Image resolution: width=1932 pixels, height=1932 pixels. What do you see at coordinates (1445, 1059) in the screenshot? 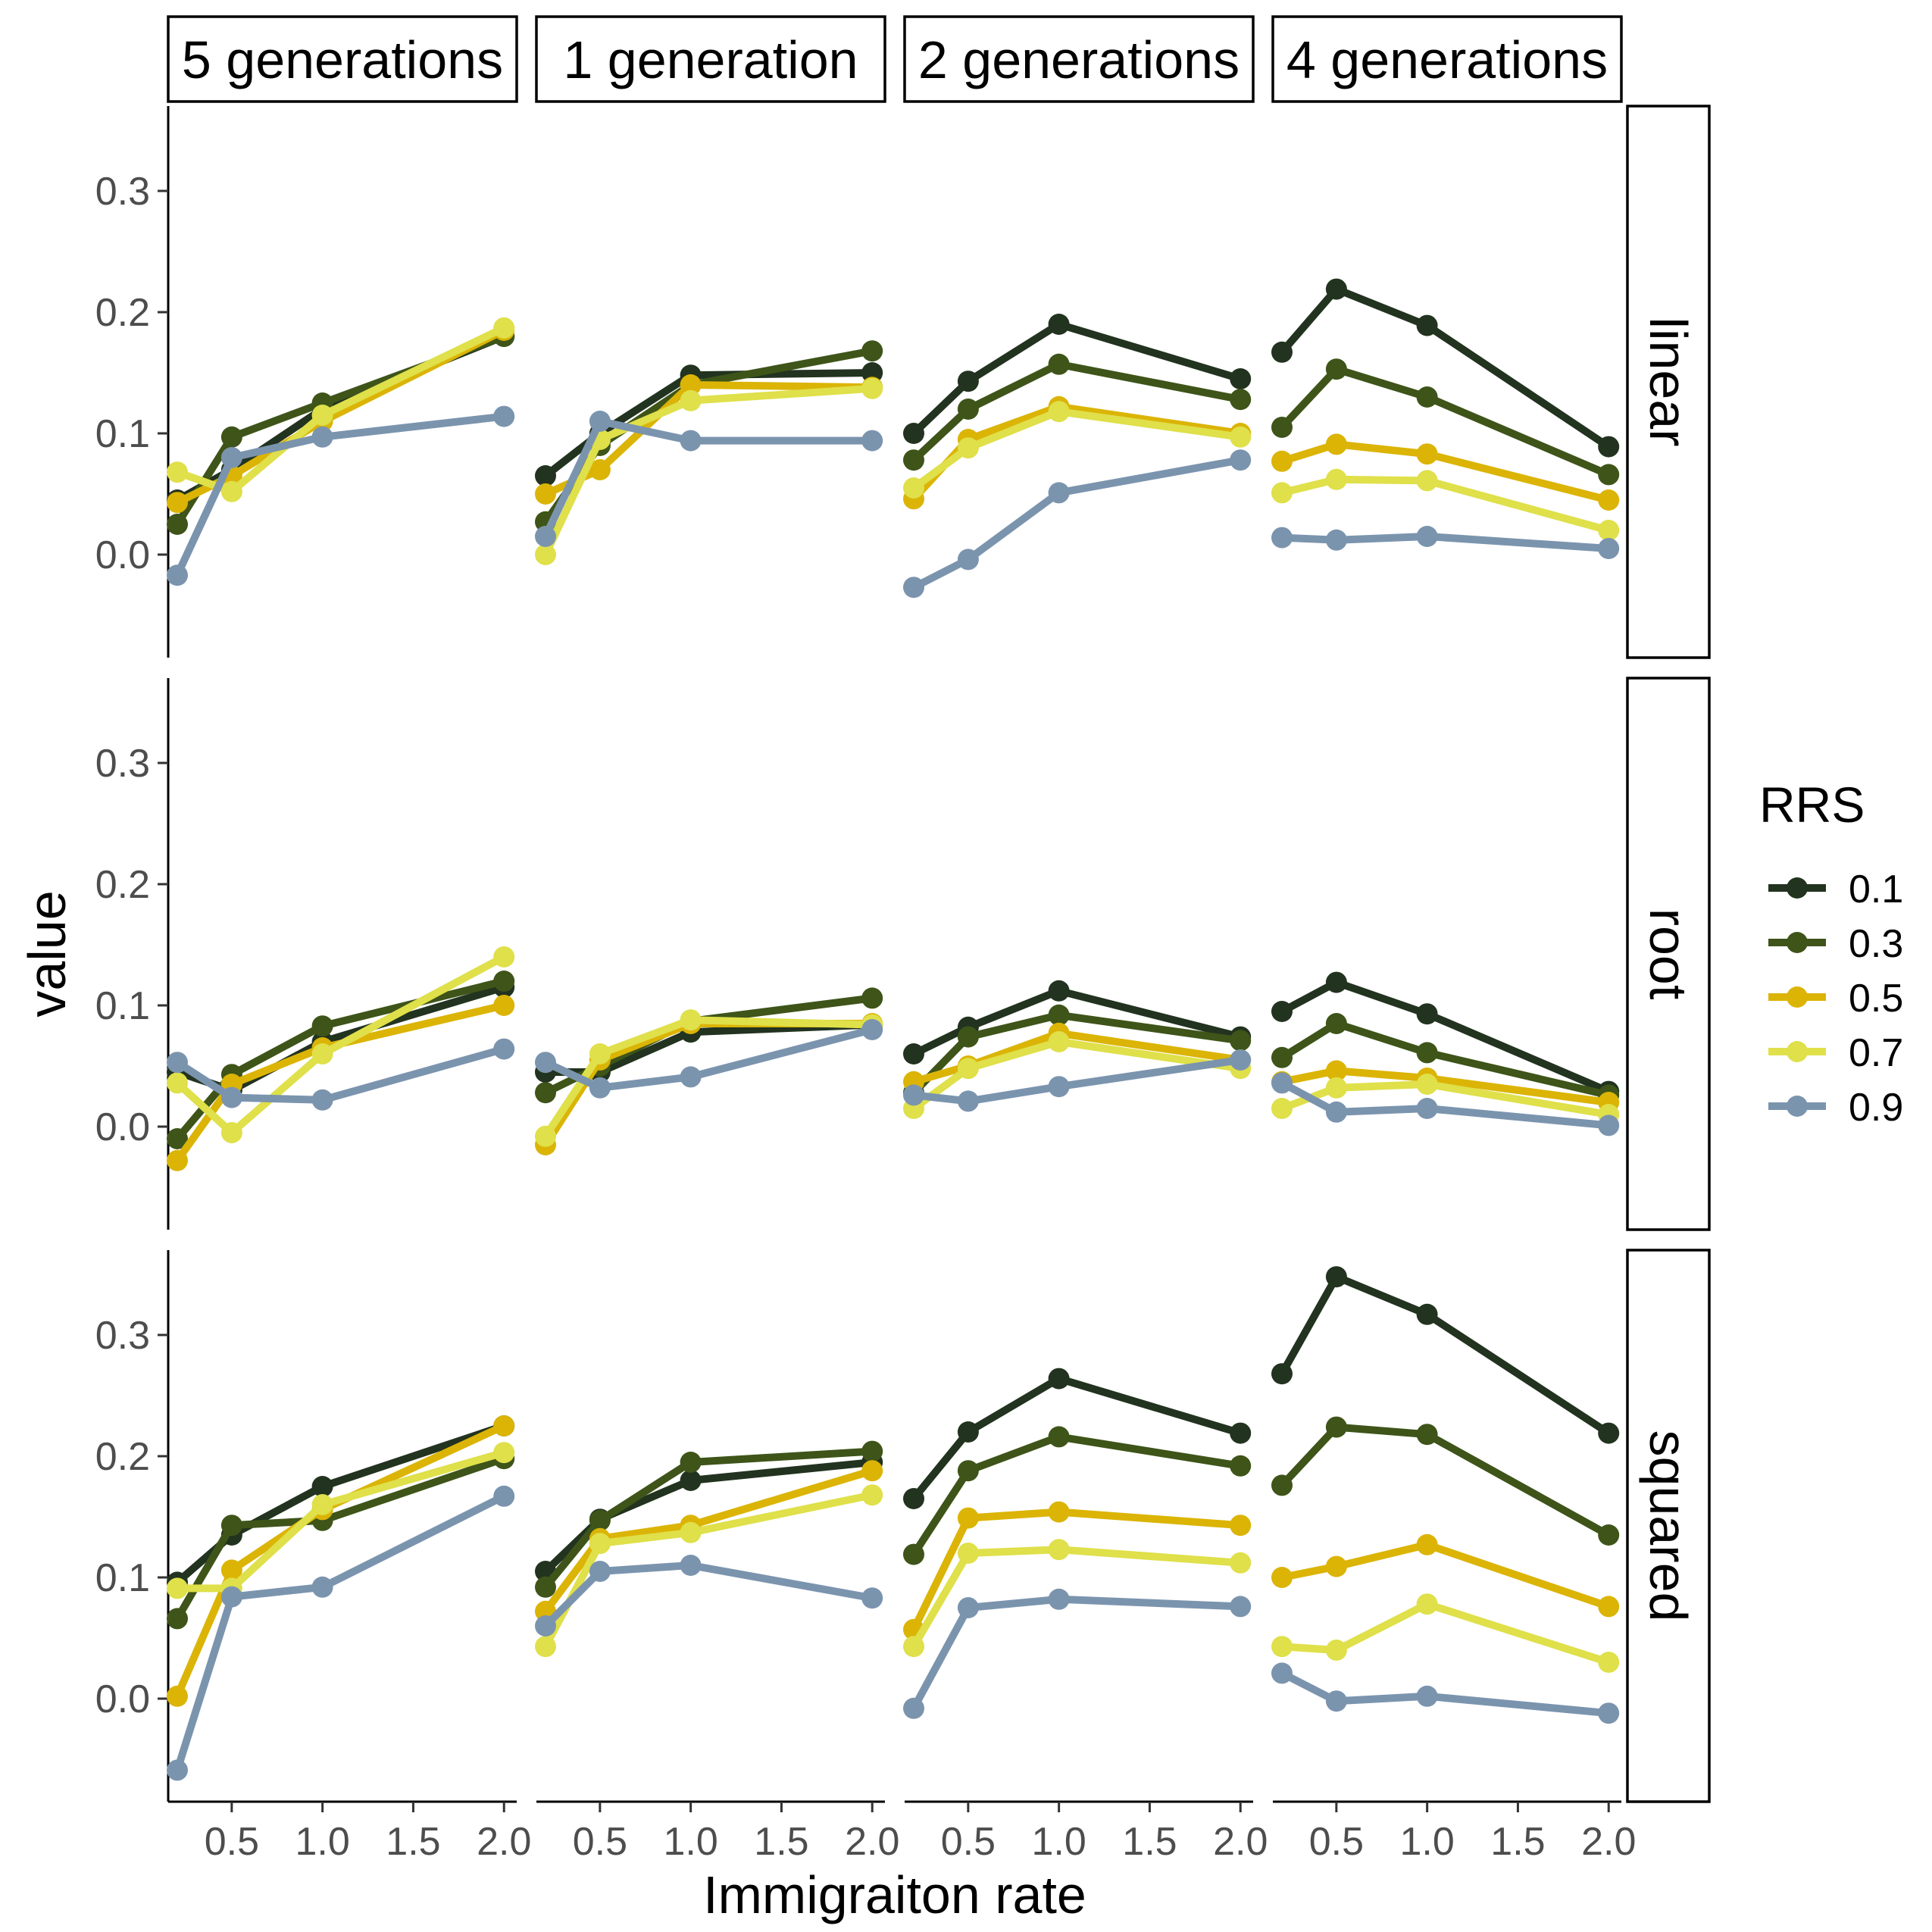
I see `series-line-rrs-0.3` at bounding box center [1445, 1059].